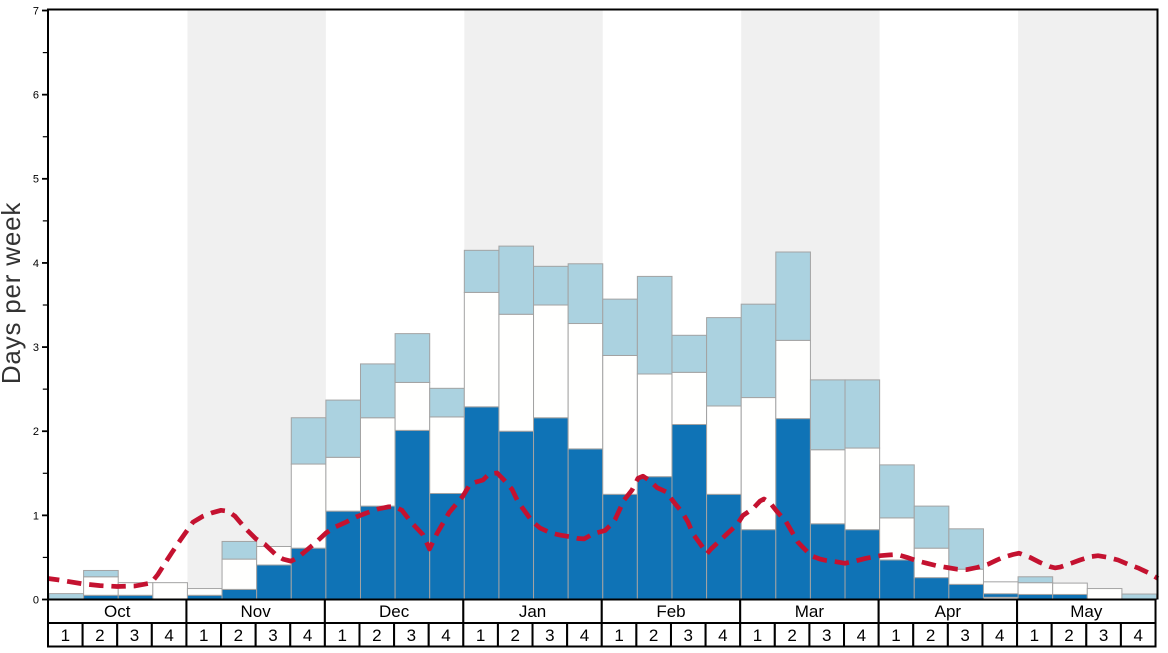 Image resolution: width=1168 pixels, height=653 pixels. I want to click on svg-text: 5, so click(36, 180).